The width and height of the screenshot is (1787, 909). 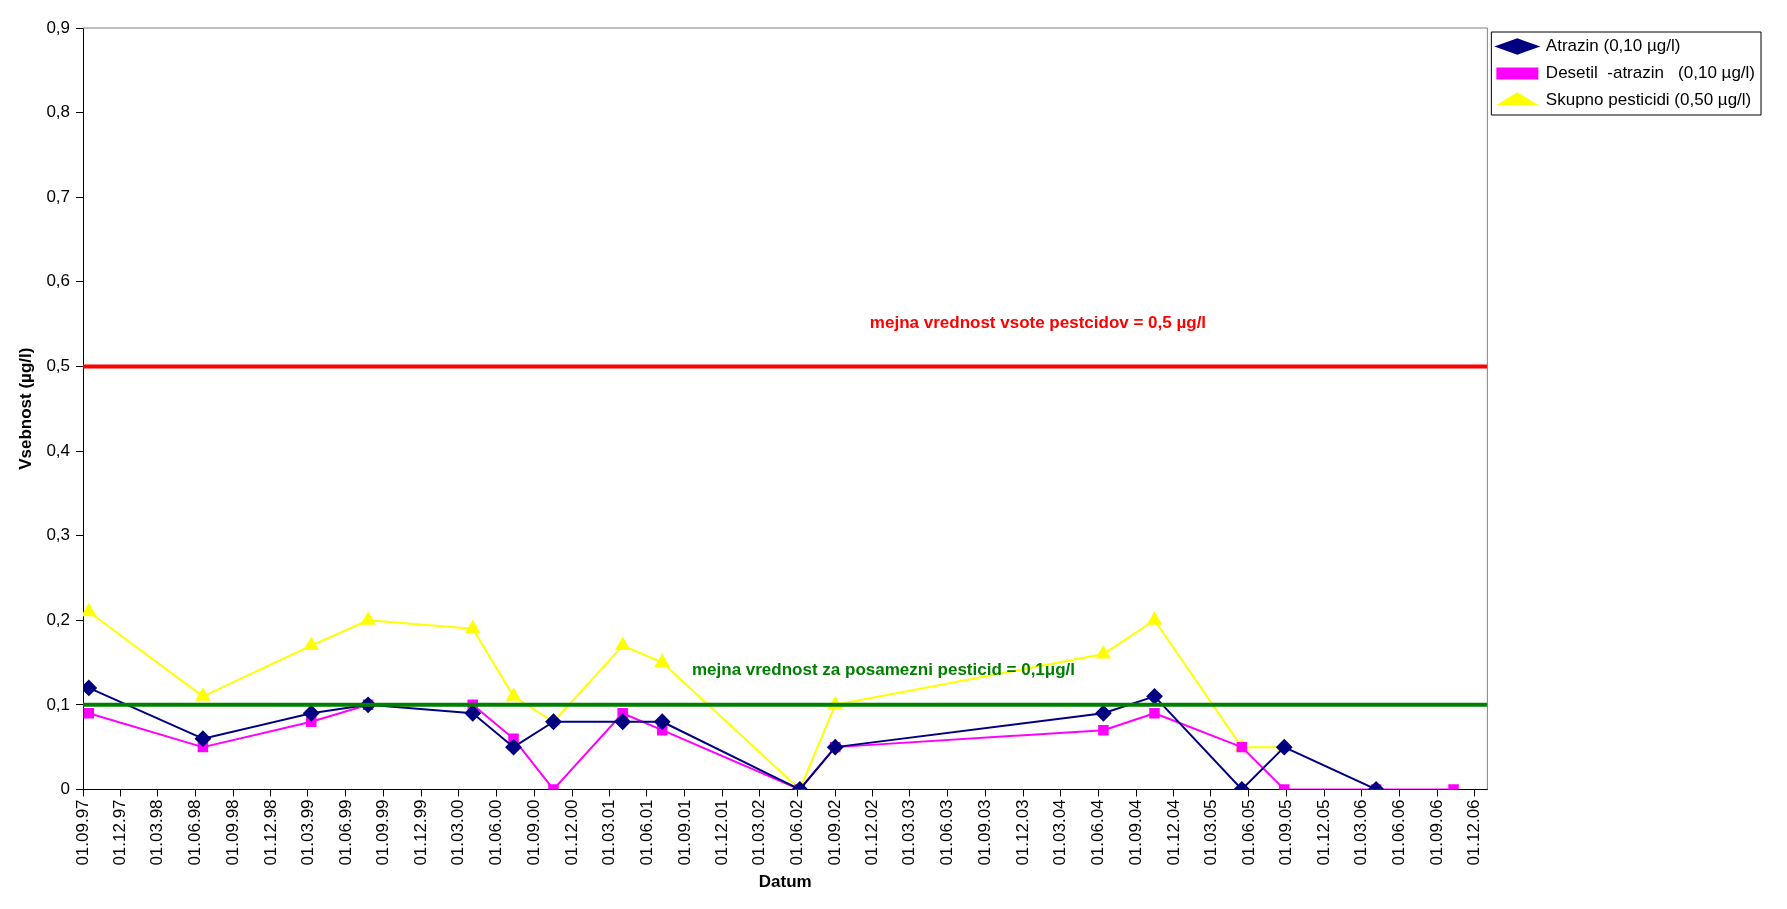 I want to click on x-tick-label: 01.12.05, so click(x=1323, y=832).